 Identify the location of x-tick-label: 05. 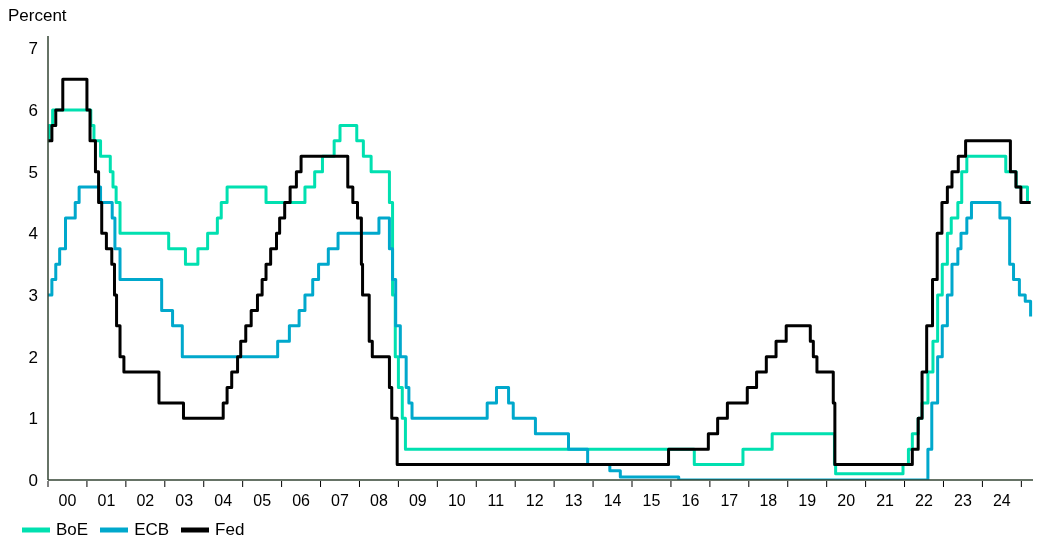
(262, 500).